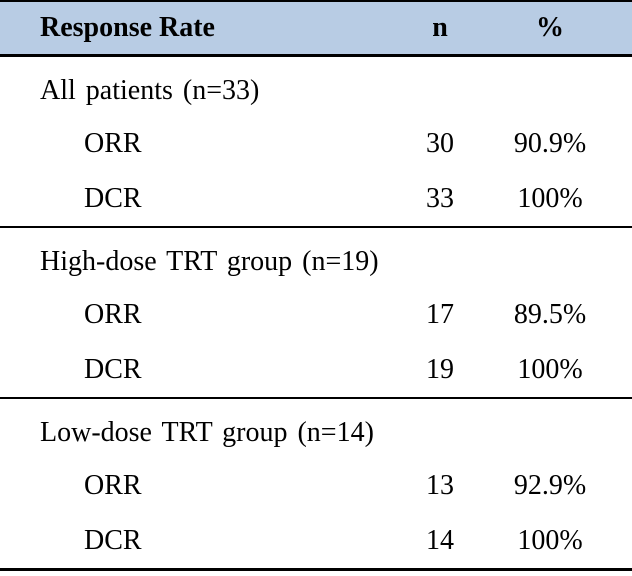 Image resolution: width=632 pixels, height=576 pixels. I want to click on row-n-value: 14, so click(440, 540).